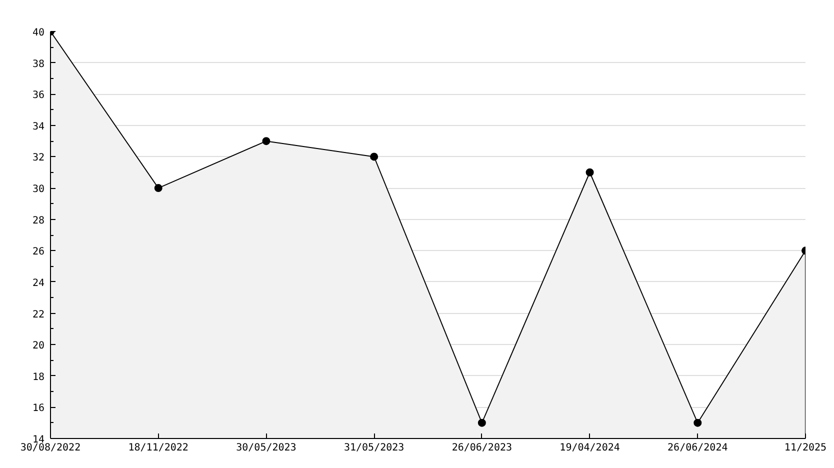 Image resolution: width=834 pixels, height=468 pixels. What do you see at coordinates (38, 283) in the screenshot?
I see `y-tick-label: 24` at bounding box center [38, 283].